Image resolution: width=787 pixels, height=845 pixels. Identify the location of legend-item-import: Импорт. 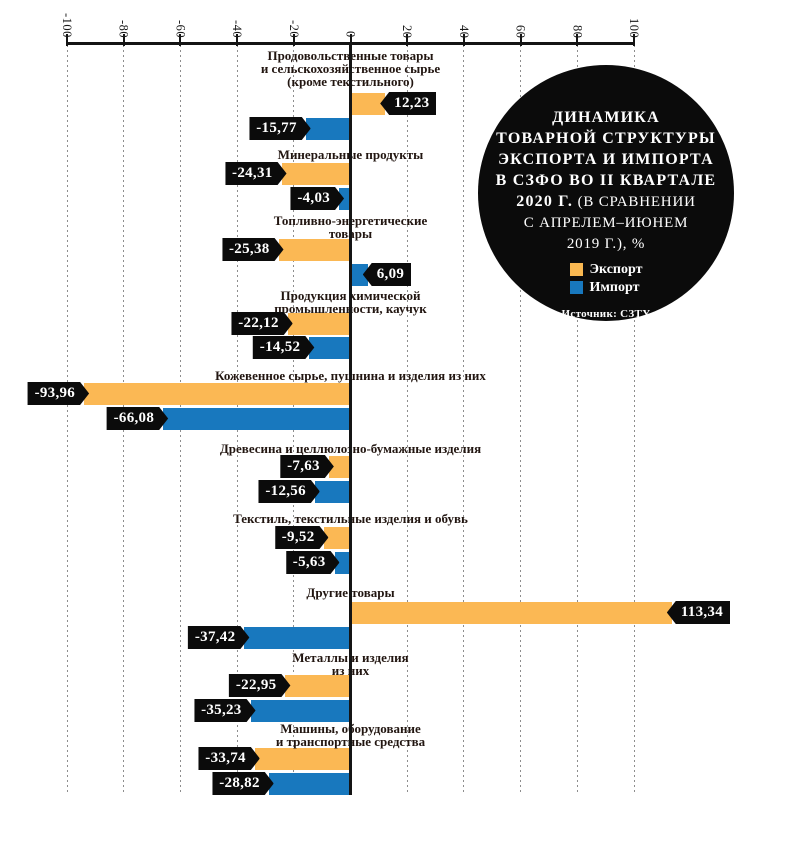
(606, 287).